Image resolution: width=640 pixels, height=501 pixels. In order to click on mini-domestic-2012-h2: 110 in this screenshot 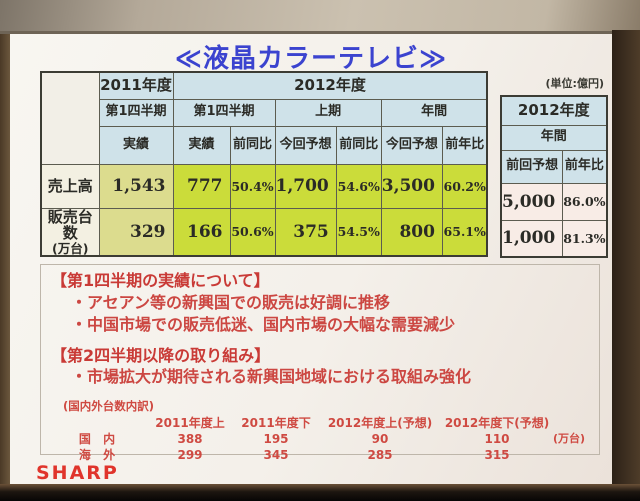, I will do `click(497, 439)`.